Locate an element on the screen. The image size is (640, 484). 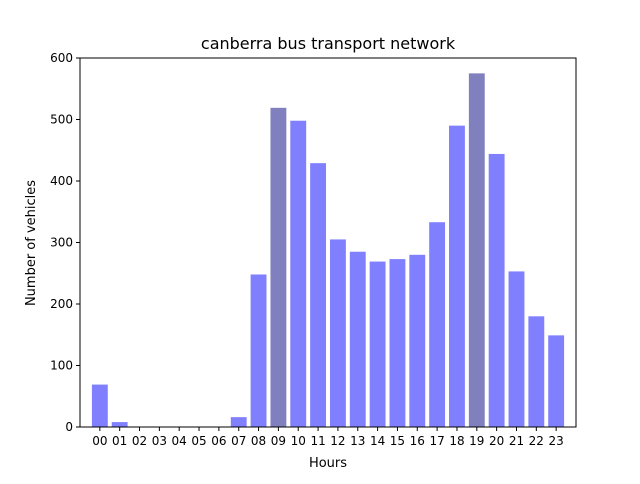
y-axis-label: Number of vehicles is located at coordinates (31, 243).